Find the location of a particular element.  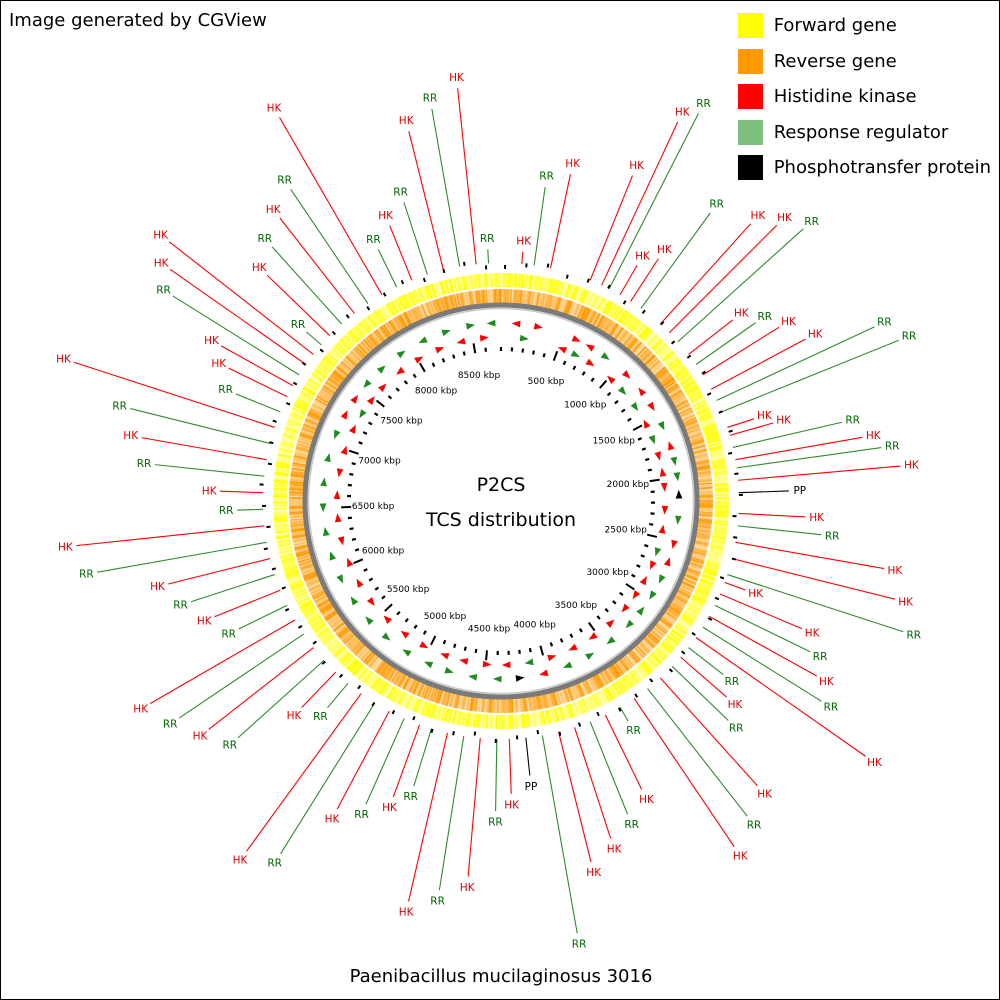

legend-label: Response regulator is located at coordinates (861, 132).